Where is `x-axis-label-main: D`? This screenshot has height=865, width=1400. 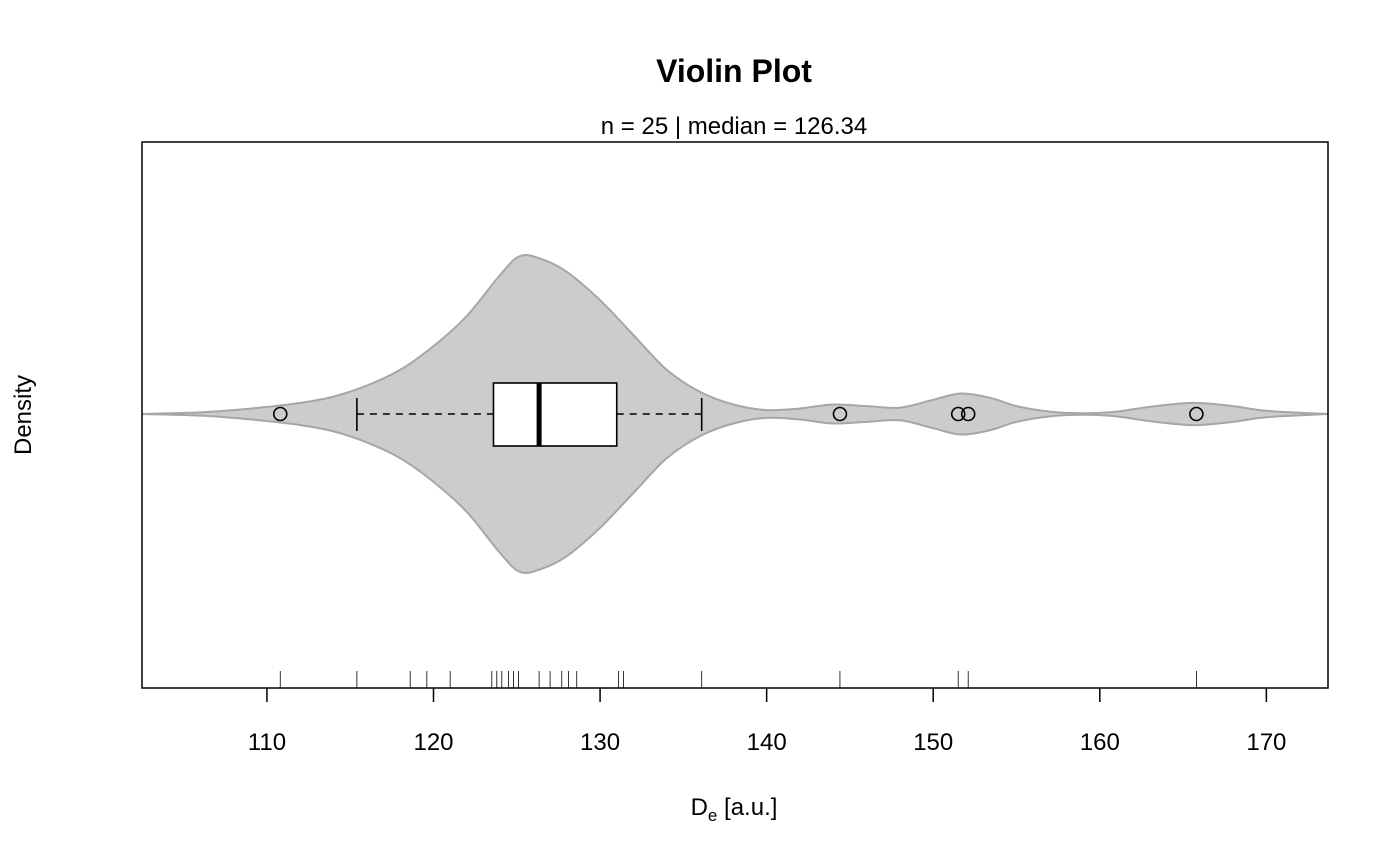 x-axis-label-main: D is located at coordinates (699, 807).